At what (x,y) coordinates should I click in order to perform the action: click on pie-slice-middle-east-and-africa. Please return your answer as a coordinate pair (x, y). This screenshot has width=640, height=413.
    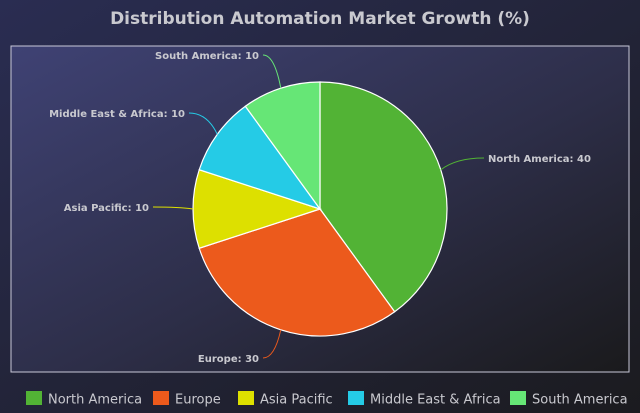
    Looking at the image, I should click on (260, 158).